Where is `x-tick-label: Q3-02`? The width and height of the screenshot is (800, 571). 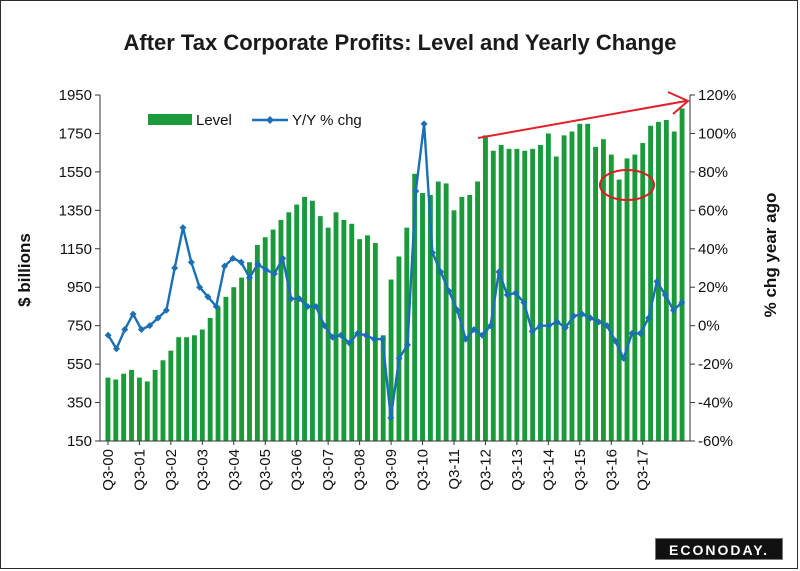 x-tick-label: Q3-02 is located at coordinates (171, 470).